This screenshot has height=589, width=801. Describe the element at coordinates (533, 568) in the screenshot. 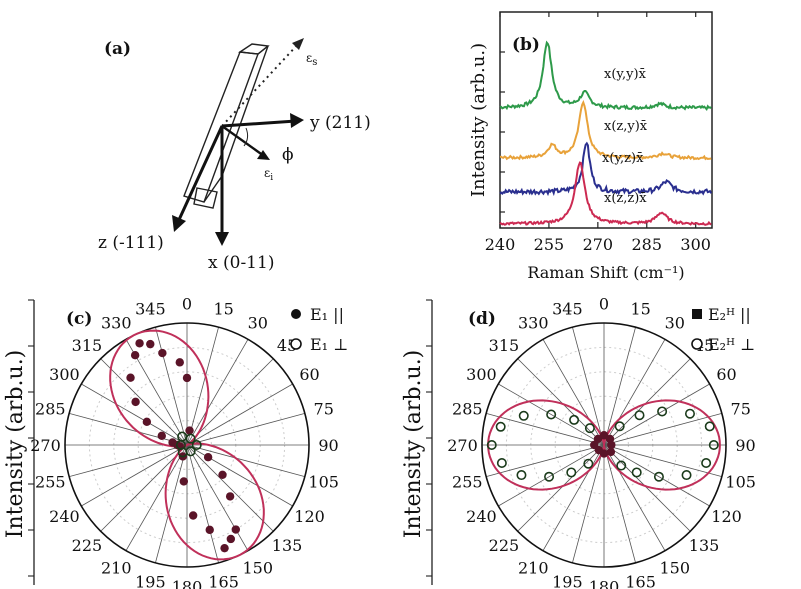

I see `polar-angle-label: 210` at that location.